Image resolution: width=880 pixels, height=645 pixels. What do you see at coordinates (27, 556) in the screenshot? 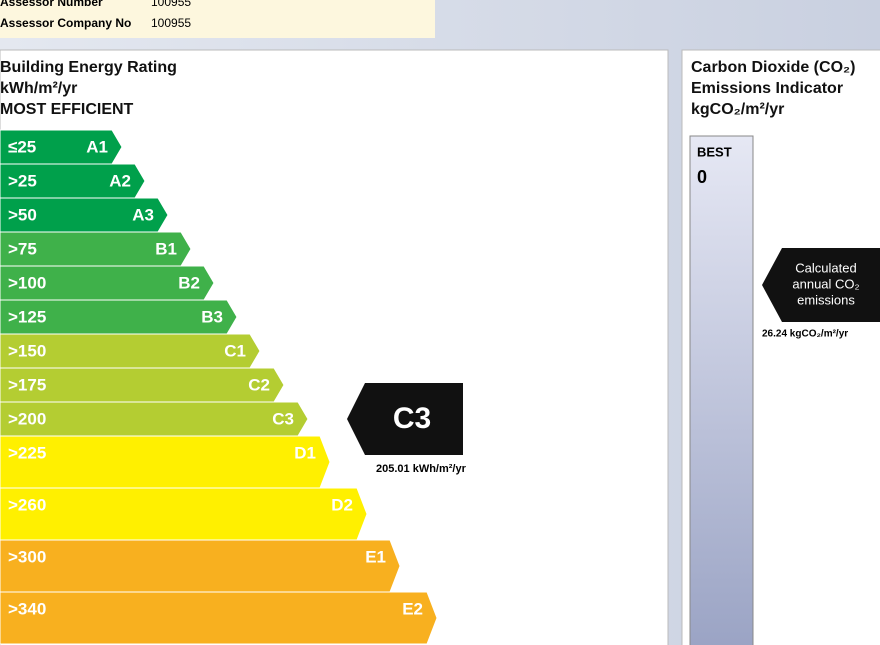
I see `band-range: >300` at bounding box center [27, 556].